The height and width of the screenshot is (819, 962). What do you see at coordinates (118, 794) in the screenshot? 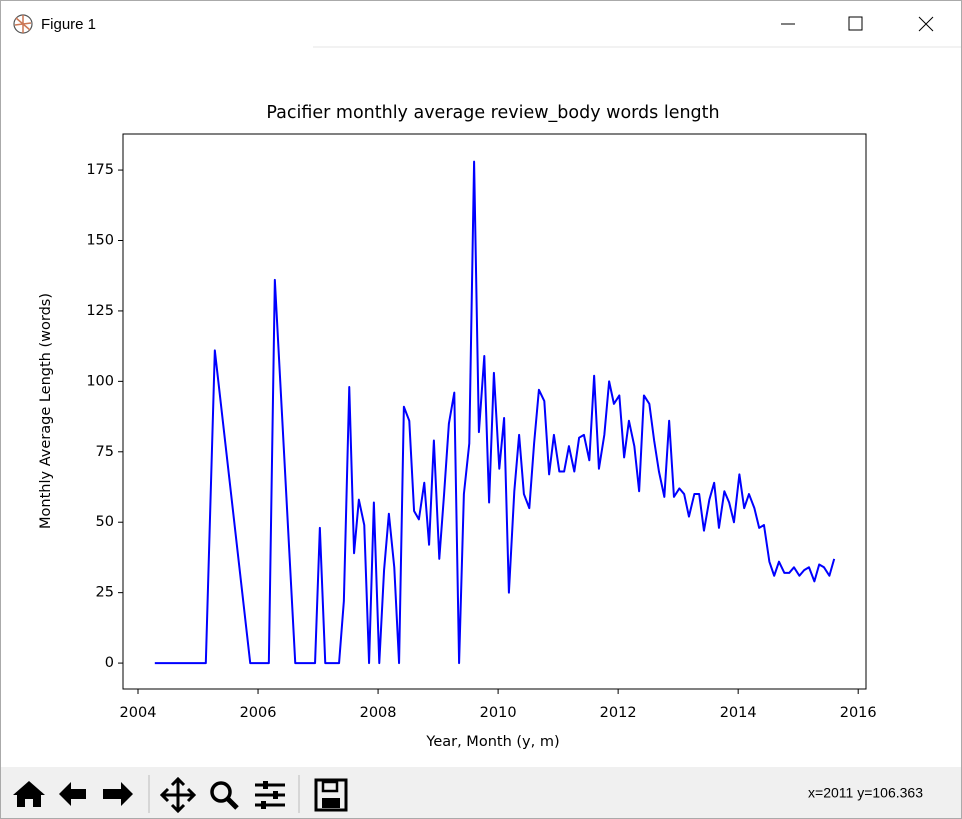
I see `forward-button` at bounding box center [118, 794].